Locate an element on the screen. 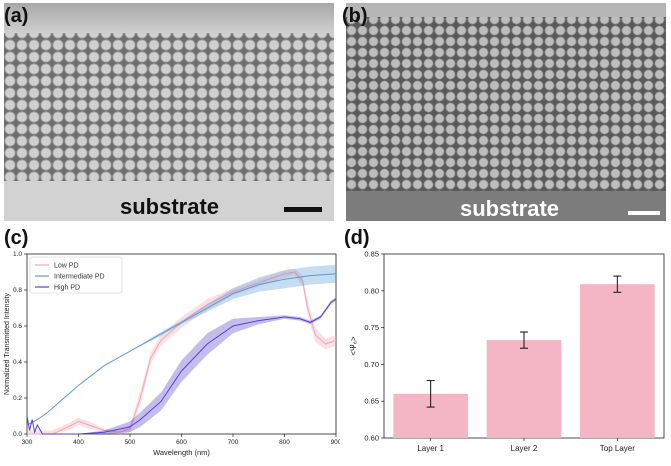 Image resolution: width=671 pixels, height=466 pixels. x-tick-label: Layer 2 is located at coordinates (524, 448).